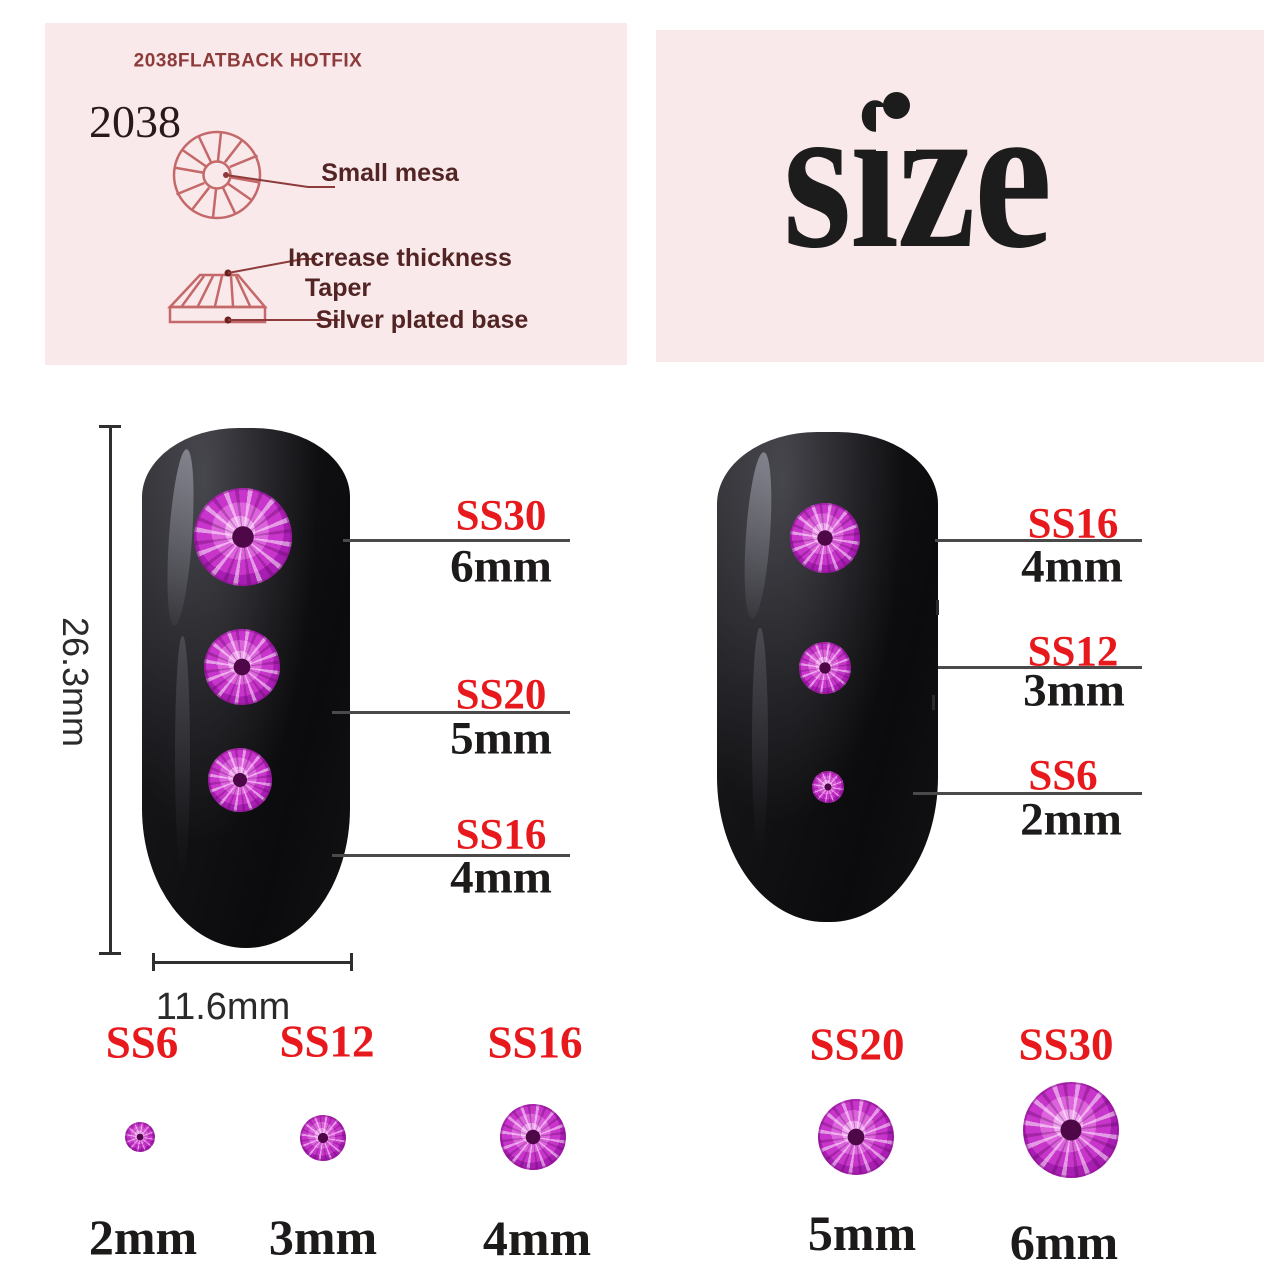 The width and height of the screenshot is (1288, 1288). What do you see at coordinates (1074, 690) in the screenshot?
I see `label-3mm: 3mm` at bounding box center [1074, 690].